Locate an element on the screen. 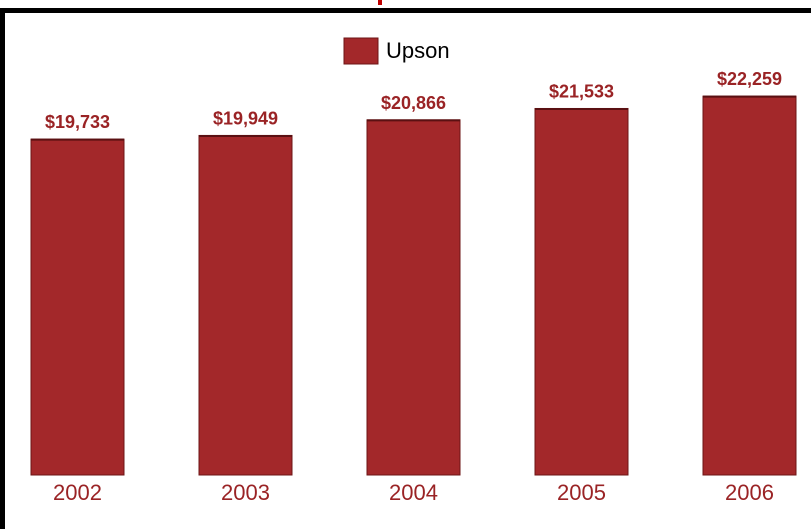 The height and width of the screenshot is (529, 811). bar-2005 is located at coordinates (581, 291).